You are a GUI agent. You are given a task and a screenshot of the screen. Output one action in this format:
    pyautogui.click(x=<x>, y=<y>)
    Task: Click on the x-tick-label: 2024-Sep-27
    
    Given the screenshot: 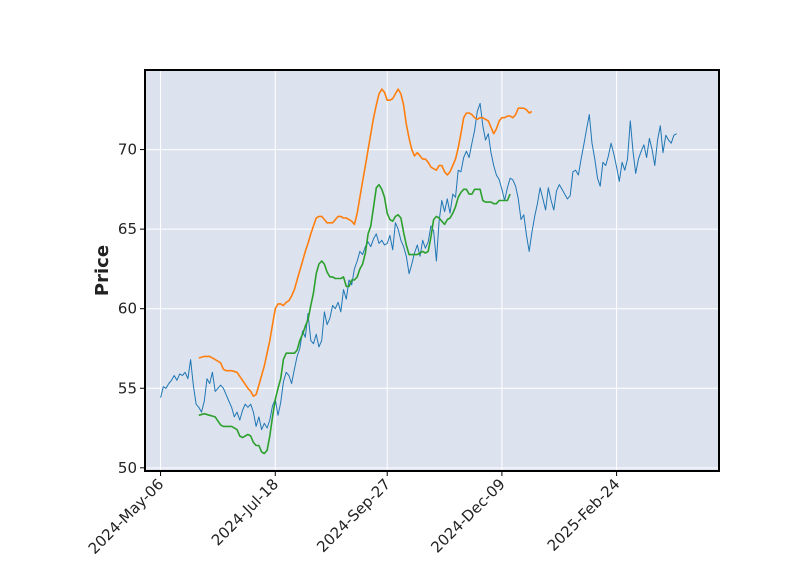 What is the action you would take?
    pyautogui.click(x=353, y=515)
    